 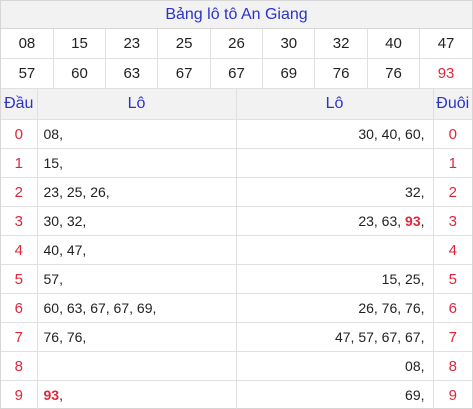 I want to click on dau-cell: 0, so click(x=19, y=134).